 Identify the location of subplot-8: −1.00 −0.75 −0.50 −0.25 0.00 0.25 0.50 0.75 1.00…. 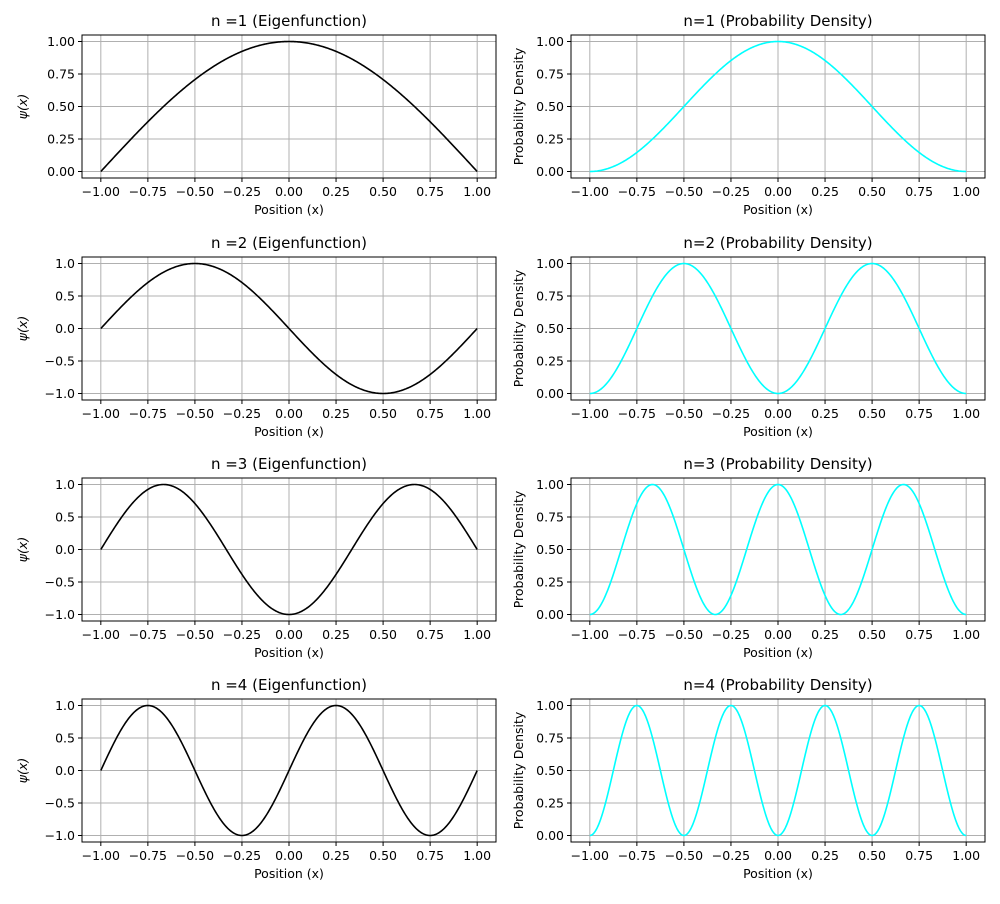
(748, 778).